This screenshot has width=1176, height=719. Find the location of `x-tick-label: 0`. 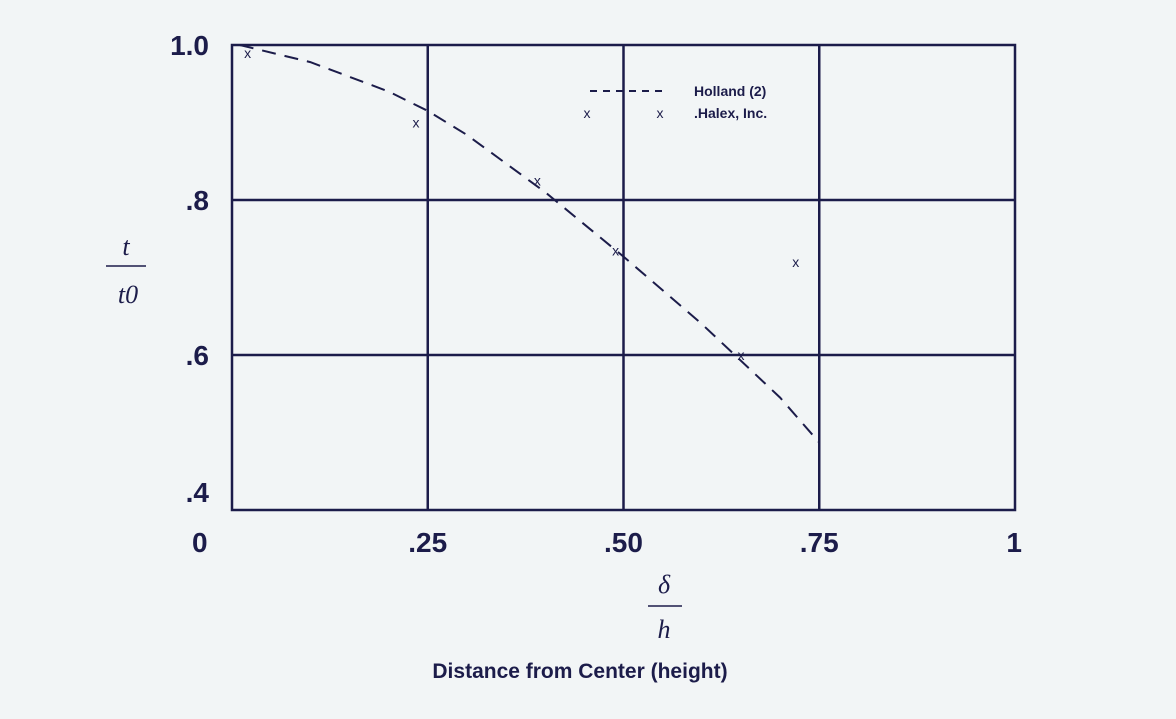

x-tick-label: 0 is located at coordinates (200, 542).